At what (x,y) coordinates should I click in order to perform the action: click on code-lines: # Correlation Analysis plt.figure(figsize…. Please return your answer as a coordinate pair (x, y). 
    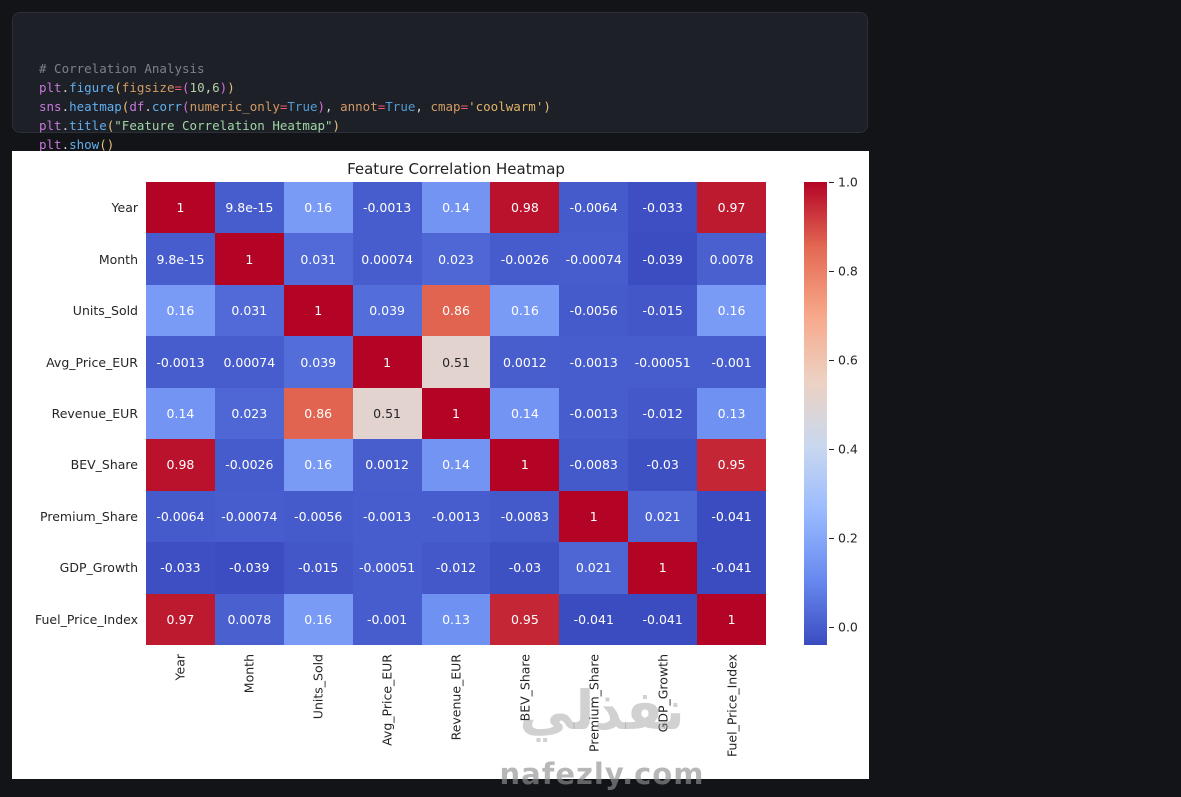
    Looking at the image, I should click on (453, 106).